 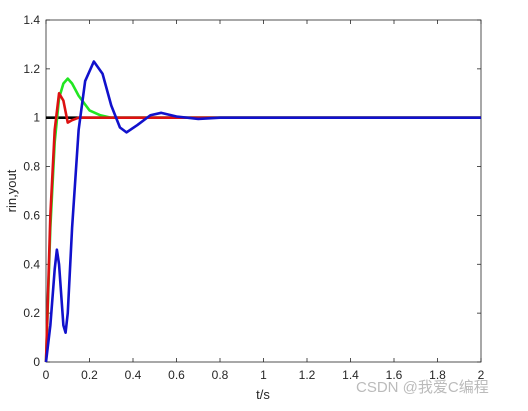 I want to click on y-tick-label: 1, so click(x=36, y=118).